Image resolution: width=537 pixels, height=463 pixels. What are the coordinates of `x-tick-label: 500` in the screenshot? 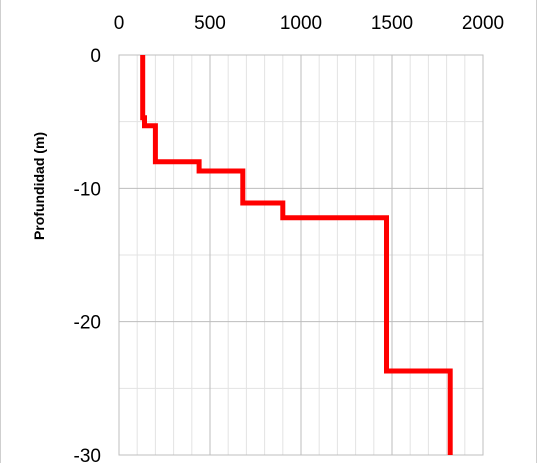 It's located at (210, 23).